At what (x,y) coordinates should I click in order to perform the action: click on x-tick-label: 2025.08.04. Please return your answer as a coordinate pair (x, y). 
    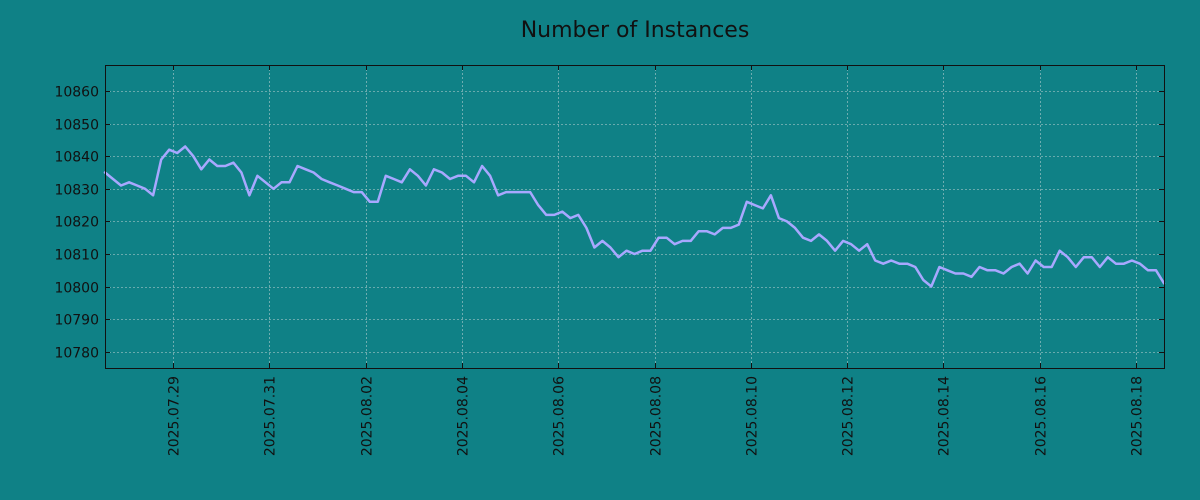
    Looking at the image, I should click on (464, 416).